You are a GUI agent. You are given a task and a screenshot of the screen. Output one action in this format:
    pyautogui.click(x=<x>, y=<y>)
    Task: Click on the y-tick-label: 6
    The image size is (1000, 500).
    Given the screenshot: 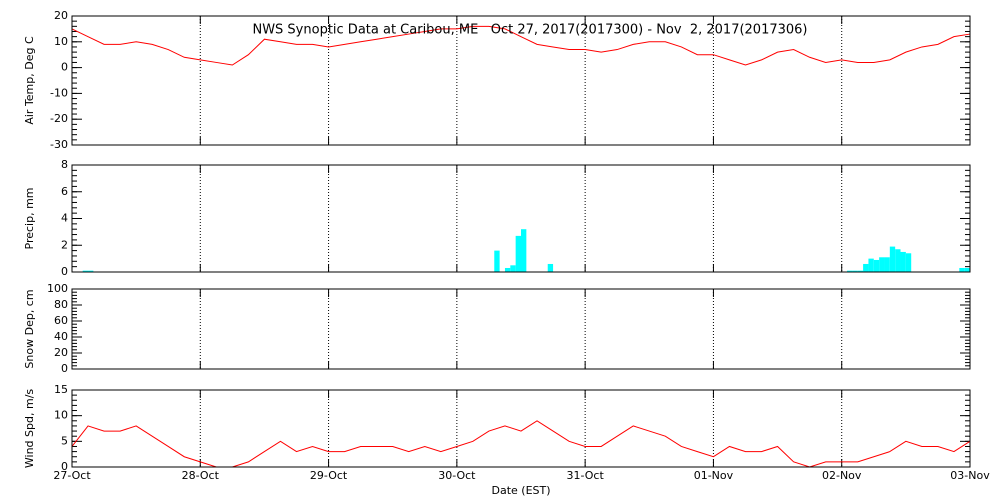 What is the action you would take?
    pyautogui.click(x=64, y=191)
    